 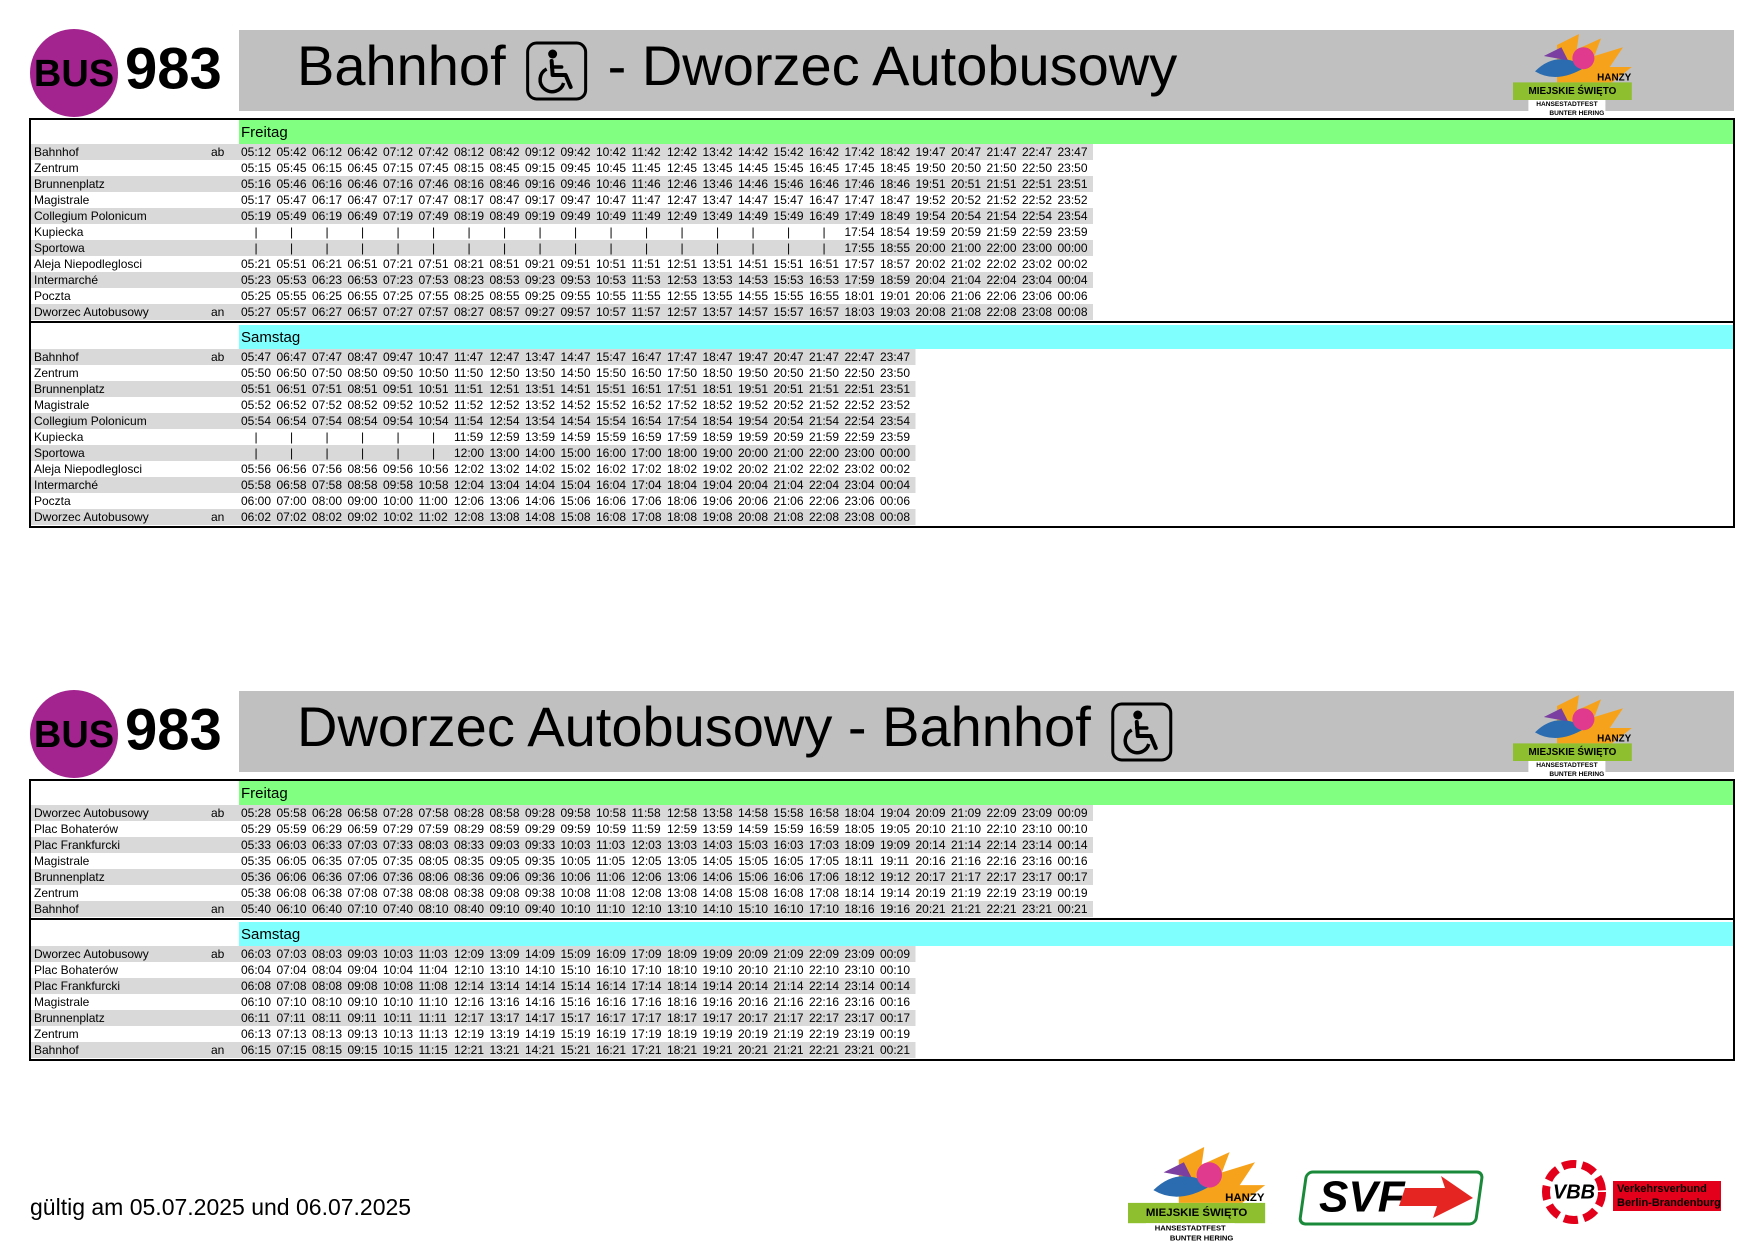 I want to click on departure-time: 18:01, so click(x=860, y=296).